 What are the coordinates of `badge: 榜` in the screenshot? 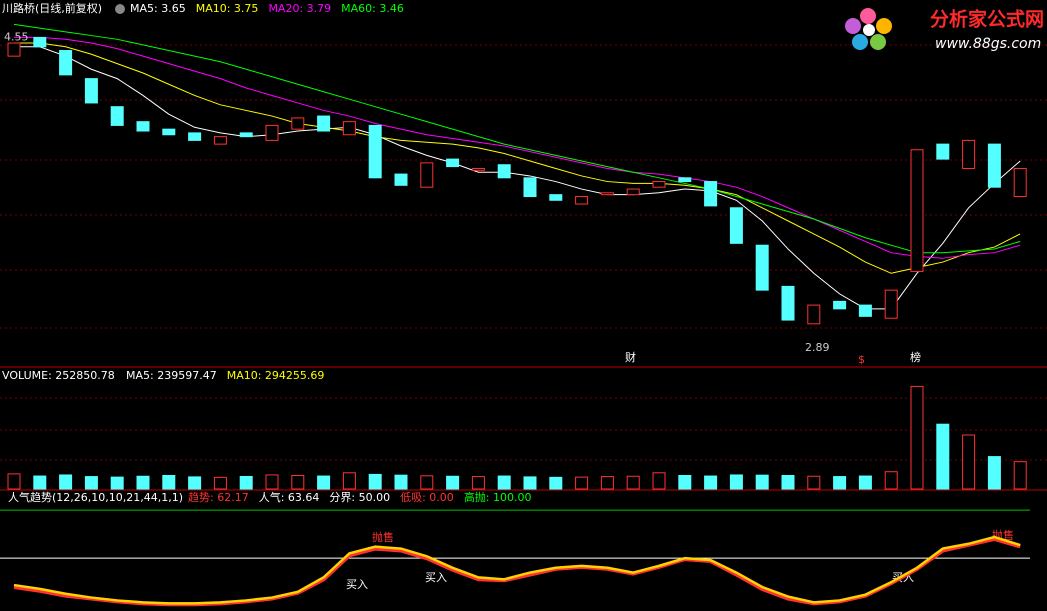 It's located at (915, 357).